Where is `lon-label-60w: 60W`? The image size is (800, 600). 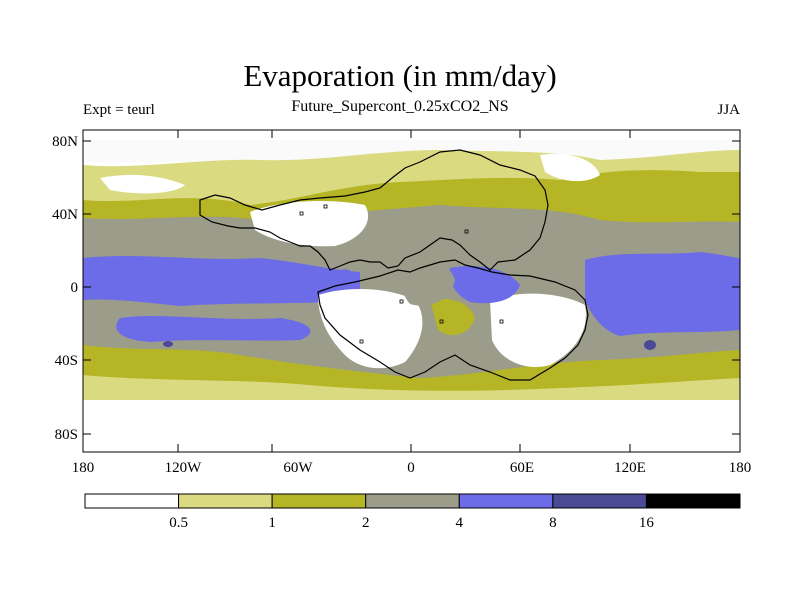 lon-label-60w: 60W is located at coordinates (298, 468).